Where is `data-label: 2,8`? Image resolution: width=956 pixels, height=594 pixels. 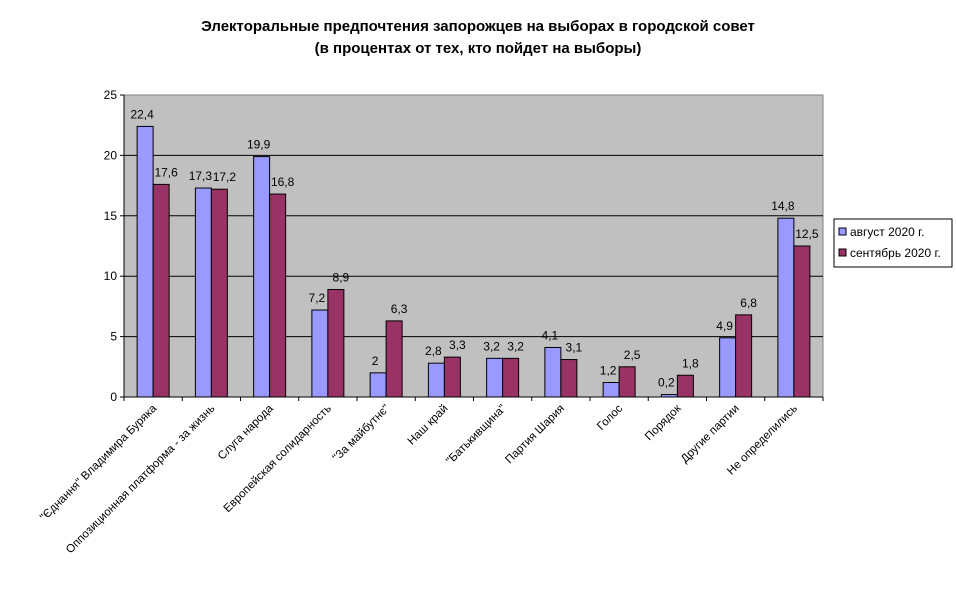 data-label: 2,8 is located at coordinates (433, 351).